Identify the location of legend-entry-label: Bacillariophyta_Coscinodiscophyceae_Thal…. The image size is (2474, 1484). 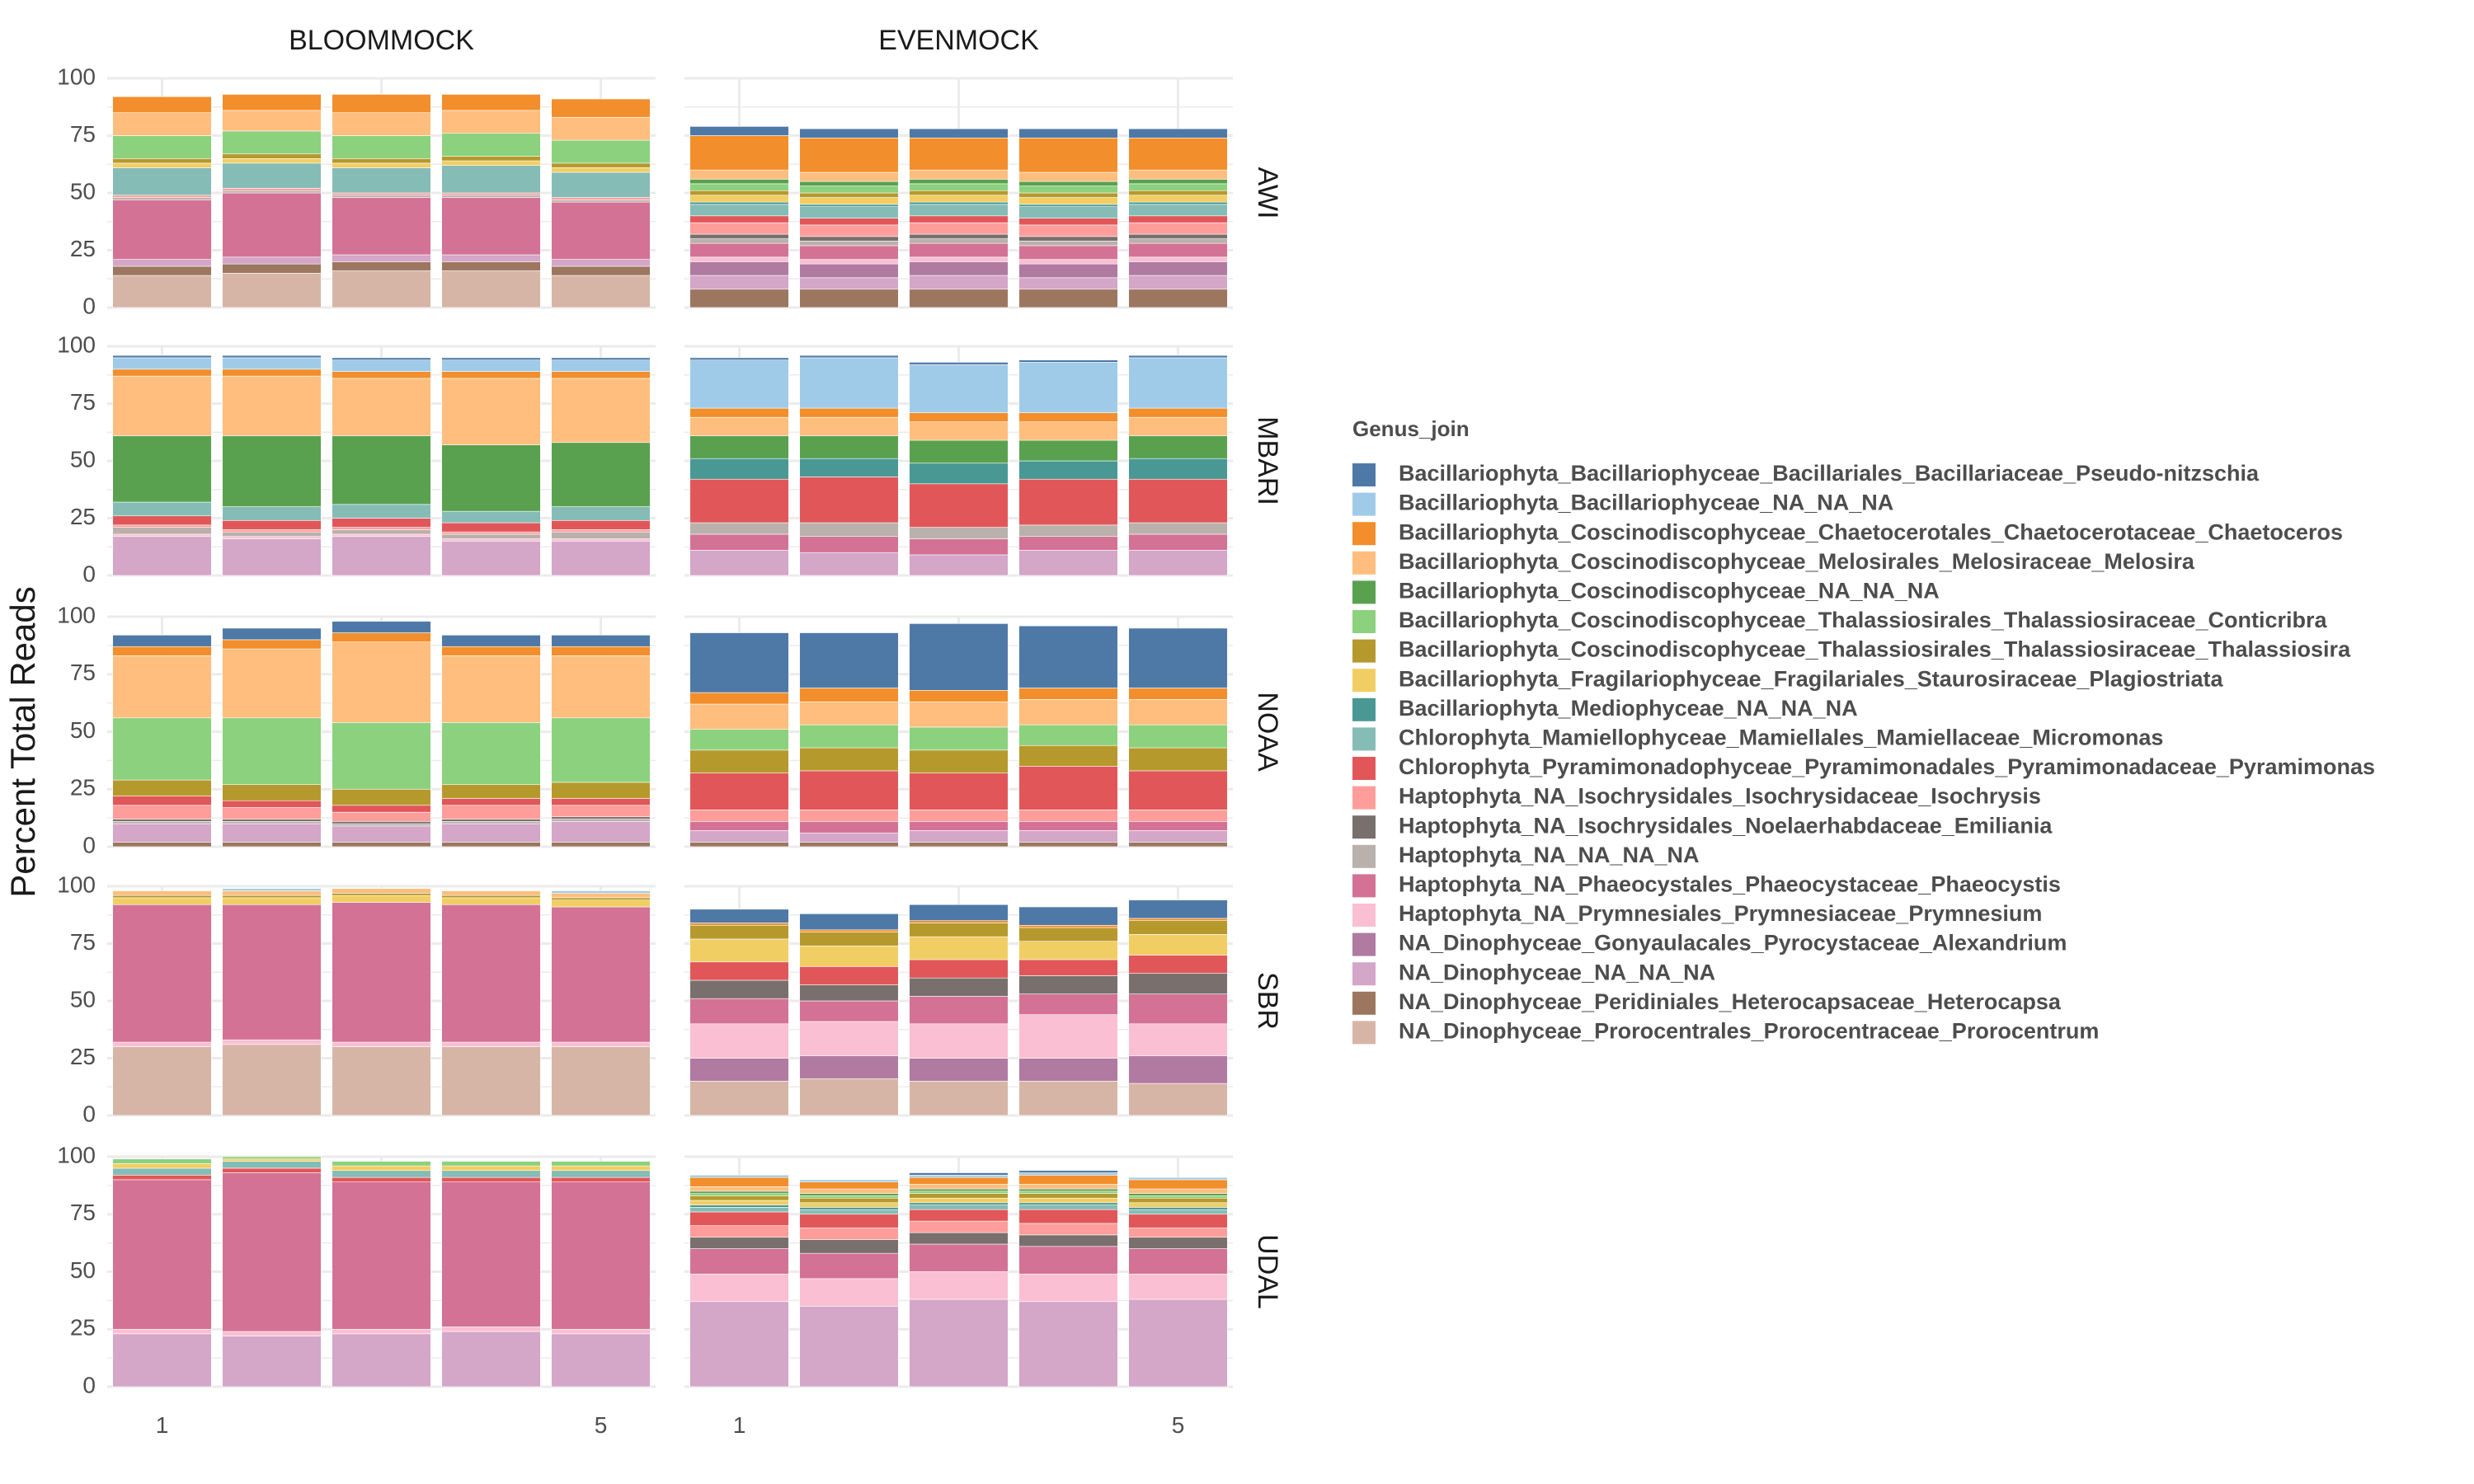
(1863, 620).